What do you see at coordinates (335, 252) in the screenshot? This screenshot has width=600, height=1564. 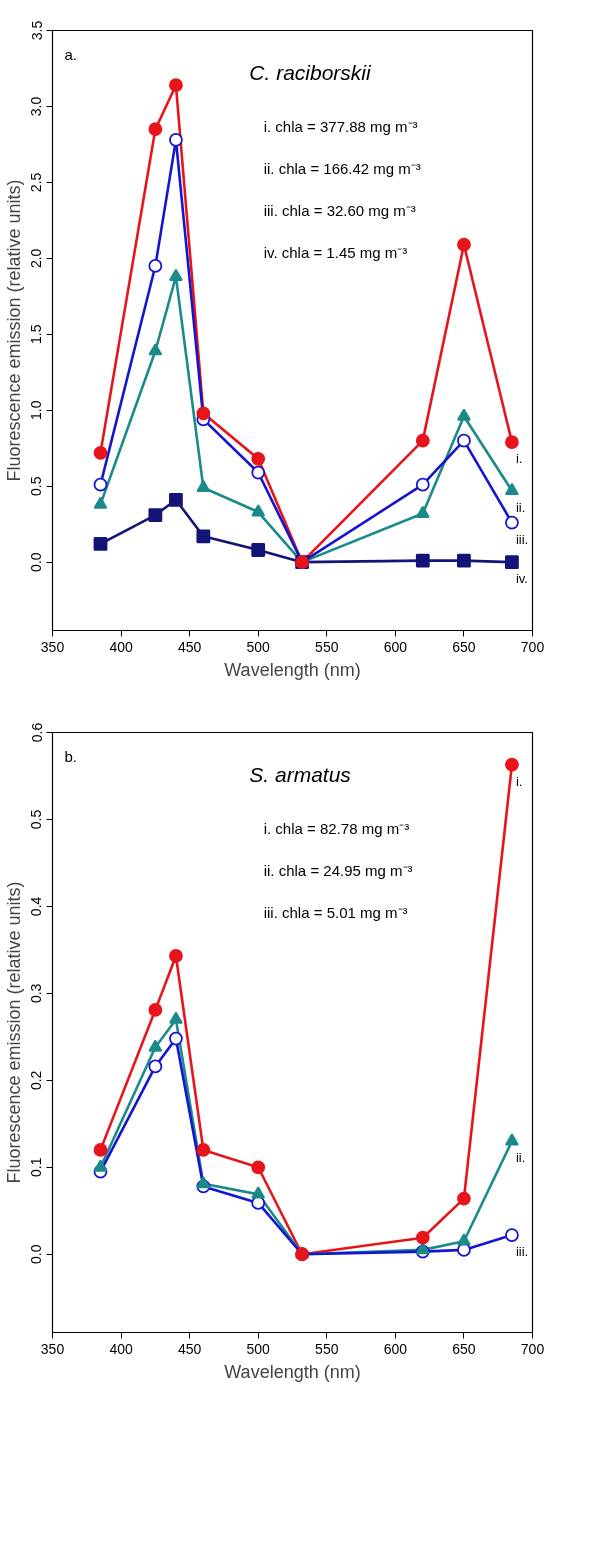 I see `annotation: iv. chla = 1.45 mg m⁻³` at bounding box center [335, 252].